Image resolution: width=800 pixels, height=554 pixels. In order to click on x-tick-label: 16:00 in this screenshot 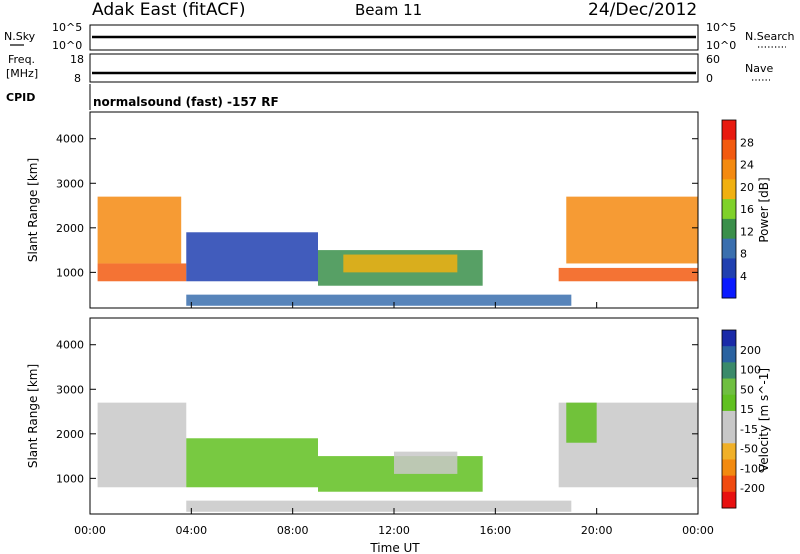, I will do `click(495, 530)`.